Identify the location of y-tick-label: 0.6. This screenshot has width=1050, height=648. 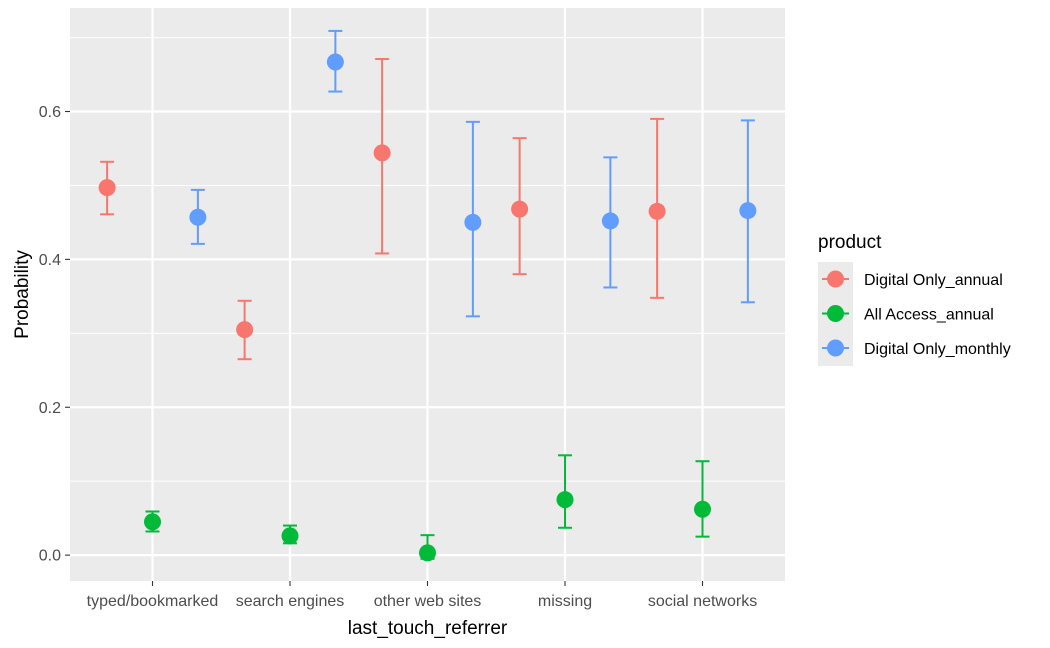
(50, 112).